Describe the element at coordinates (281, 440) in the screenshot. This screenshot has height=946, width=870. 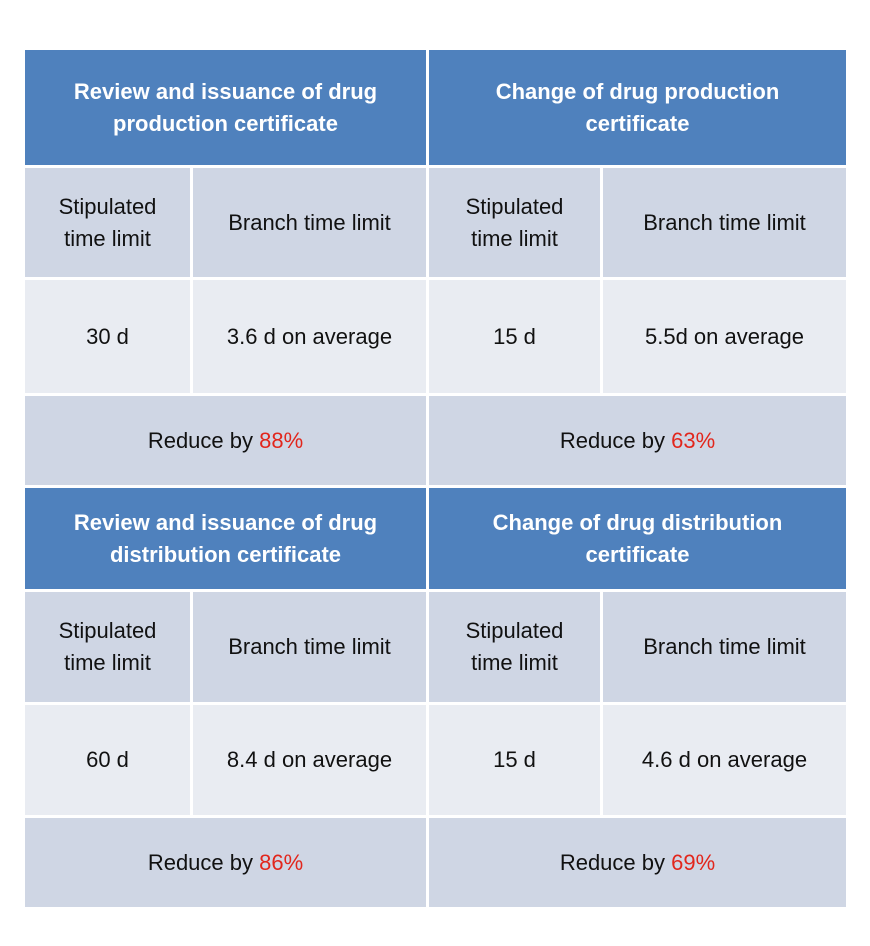
I see `reduction-percent: 88%` at that location.